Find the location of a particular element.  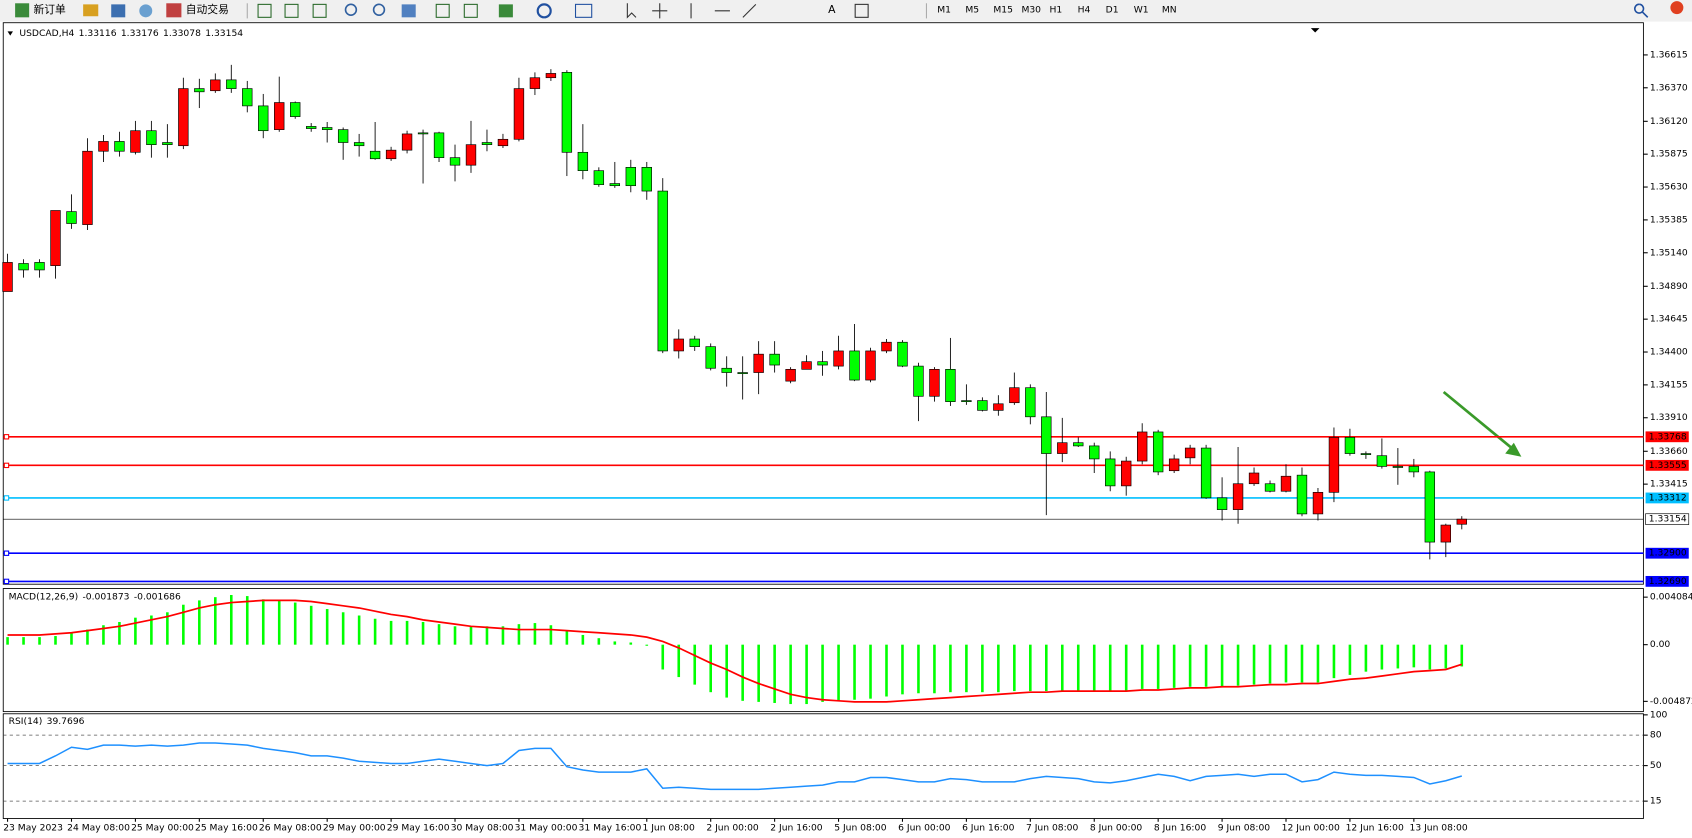

auto-trading-icon is located at coordinates (174, 10).